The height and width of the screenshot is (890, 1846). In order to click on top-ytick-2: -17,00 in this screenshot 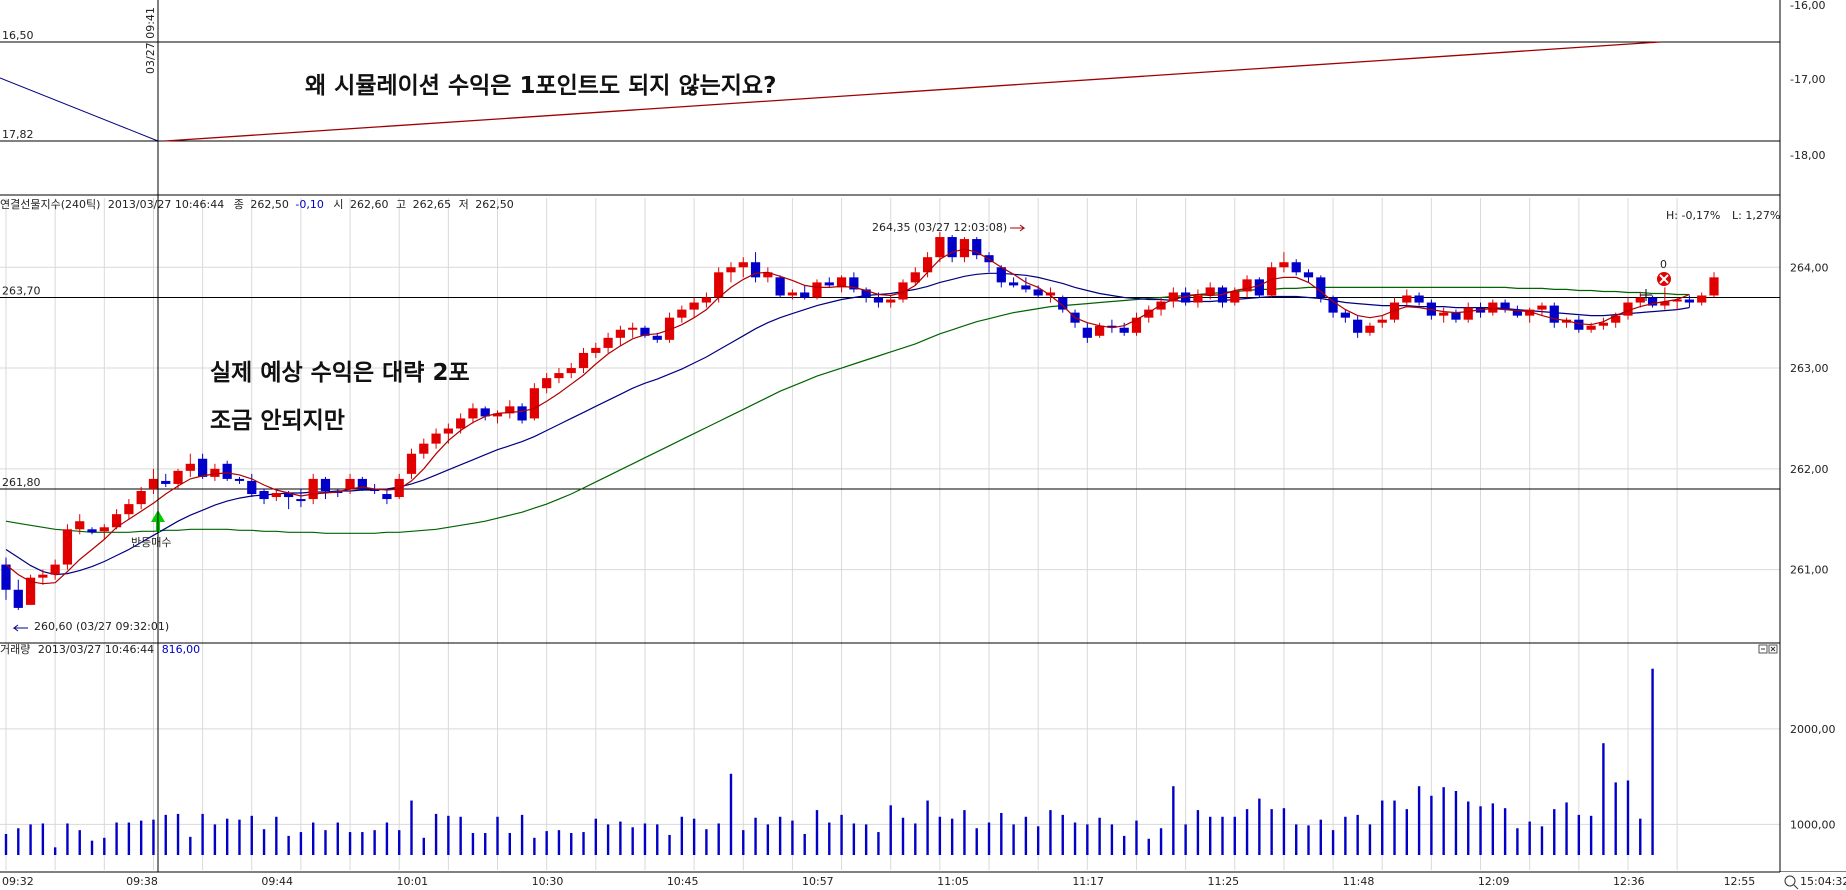, I will do `click(1807, 79)`.